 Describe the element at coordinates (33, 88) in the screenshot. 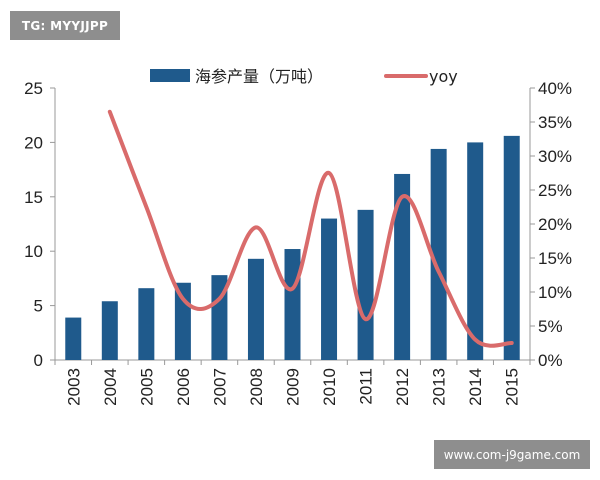

I see `y-left-tick-label: 25` at that location.